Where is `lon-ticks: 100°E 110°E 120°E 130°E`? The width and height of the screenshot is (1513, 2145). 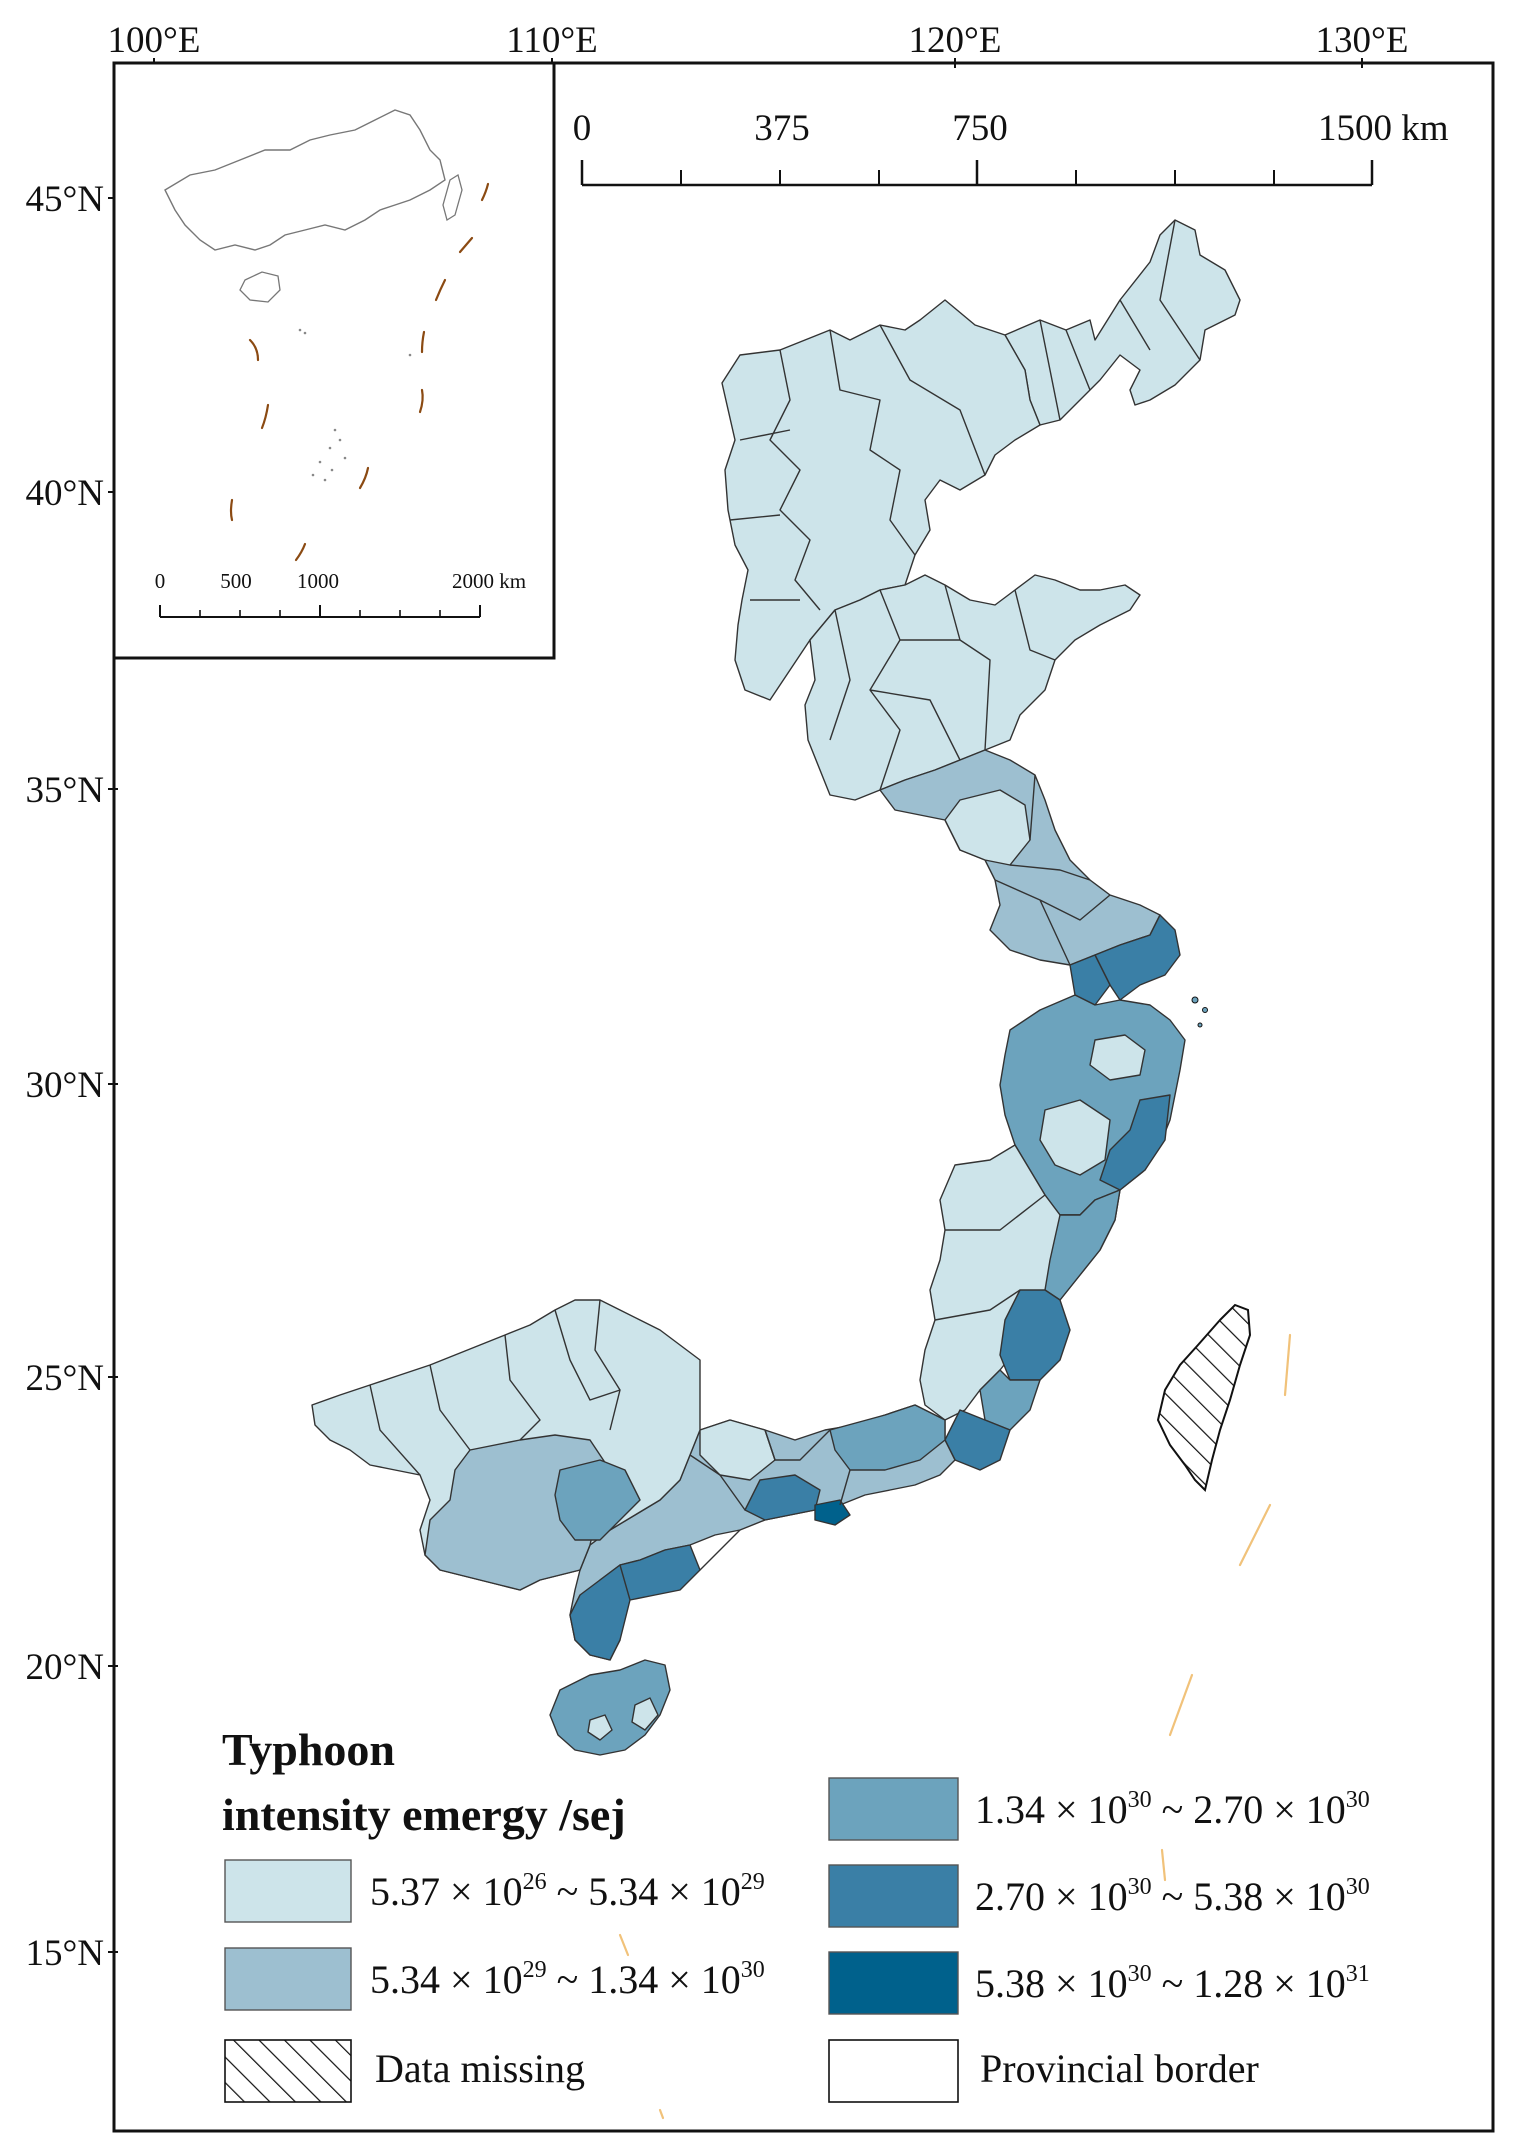 lon-ticks: 100°E 110°E 120°E 130°E is located at coordinates (758, 44).